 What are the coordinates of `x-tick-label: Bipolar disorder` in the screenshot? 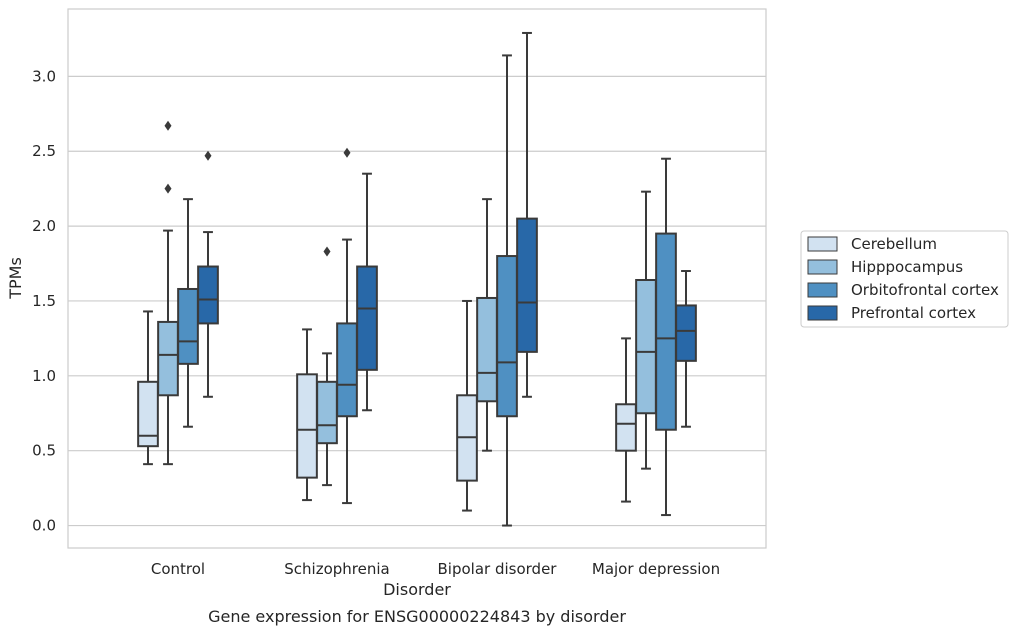 It's located at (498, 569).